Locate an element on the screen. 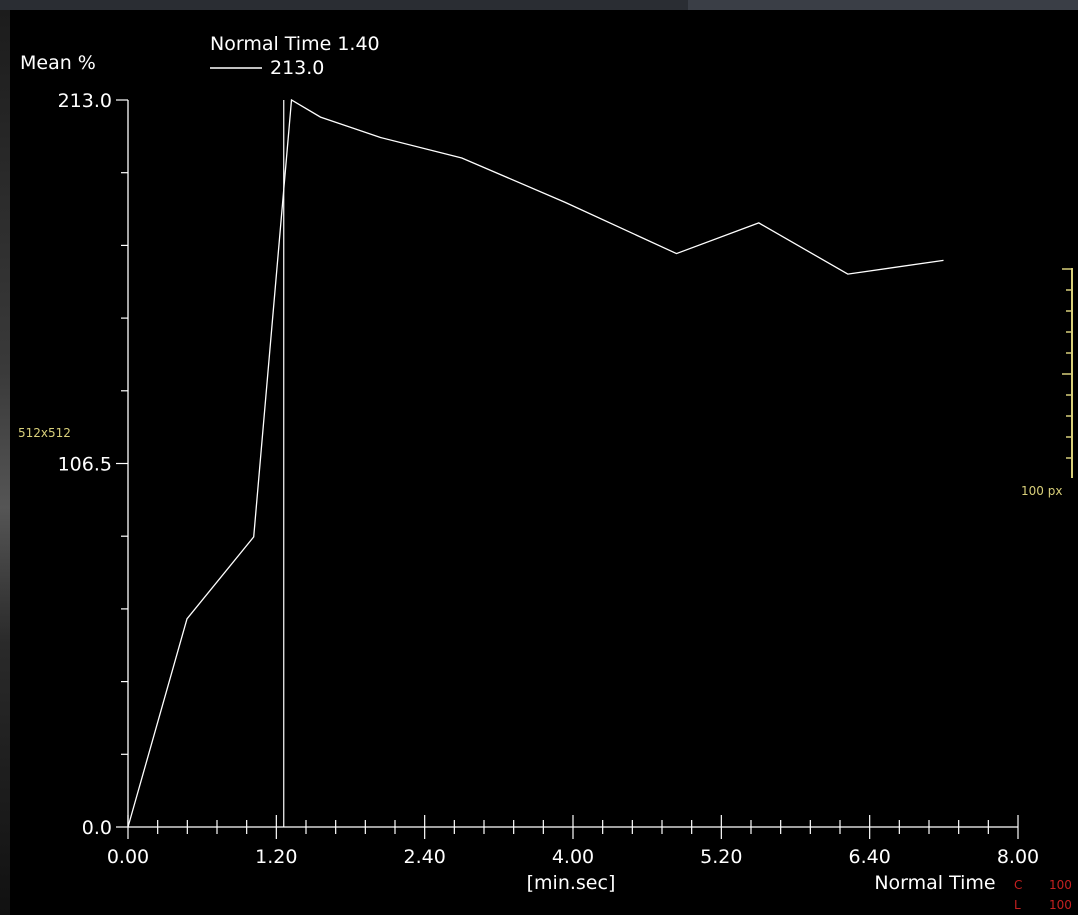 This screenshot has height=915, width=1078. y-tick-label: 213.0 is located at coordinates (85, 101).